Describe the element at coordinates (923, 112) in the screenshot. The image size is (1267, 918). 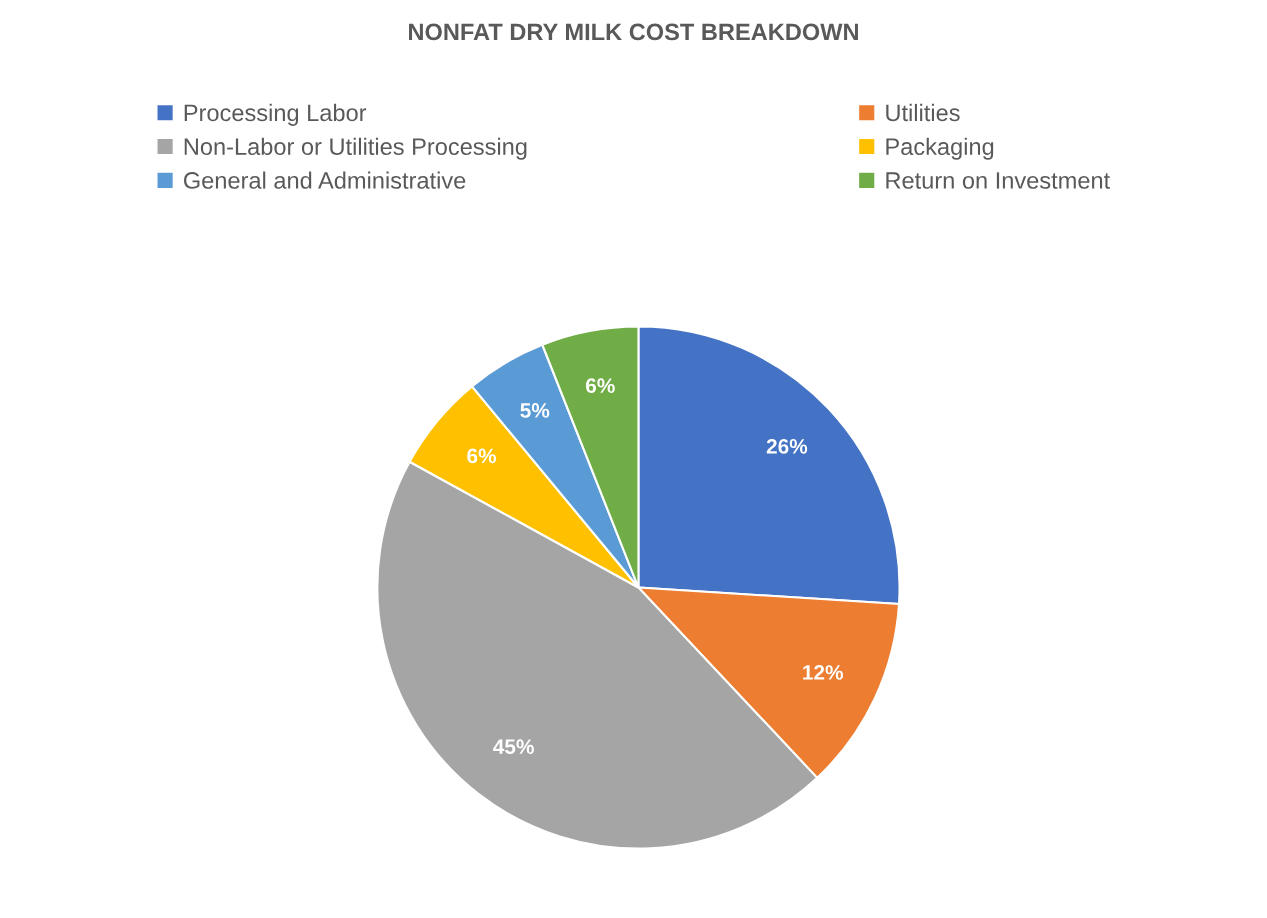
I see `legend-label: Utilities` at that location.